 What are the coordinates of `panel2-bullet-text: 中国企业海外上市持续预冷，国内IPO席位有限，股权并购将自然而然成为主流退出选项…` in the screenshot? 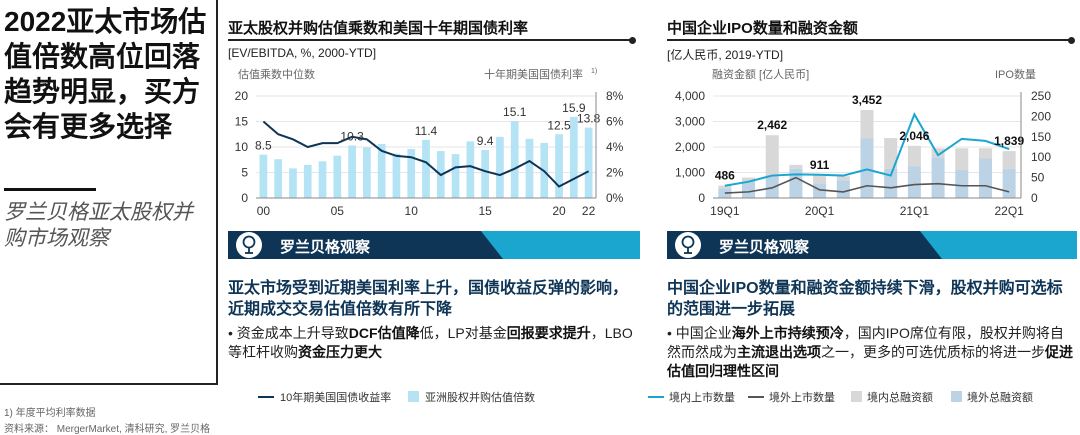 It's located at (870, 352).